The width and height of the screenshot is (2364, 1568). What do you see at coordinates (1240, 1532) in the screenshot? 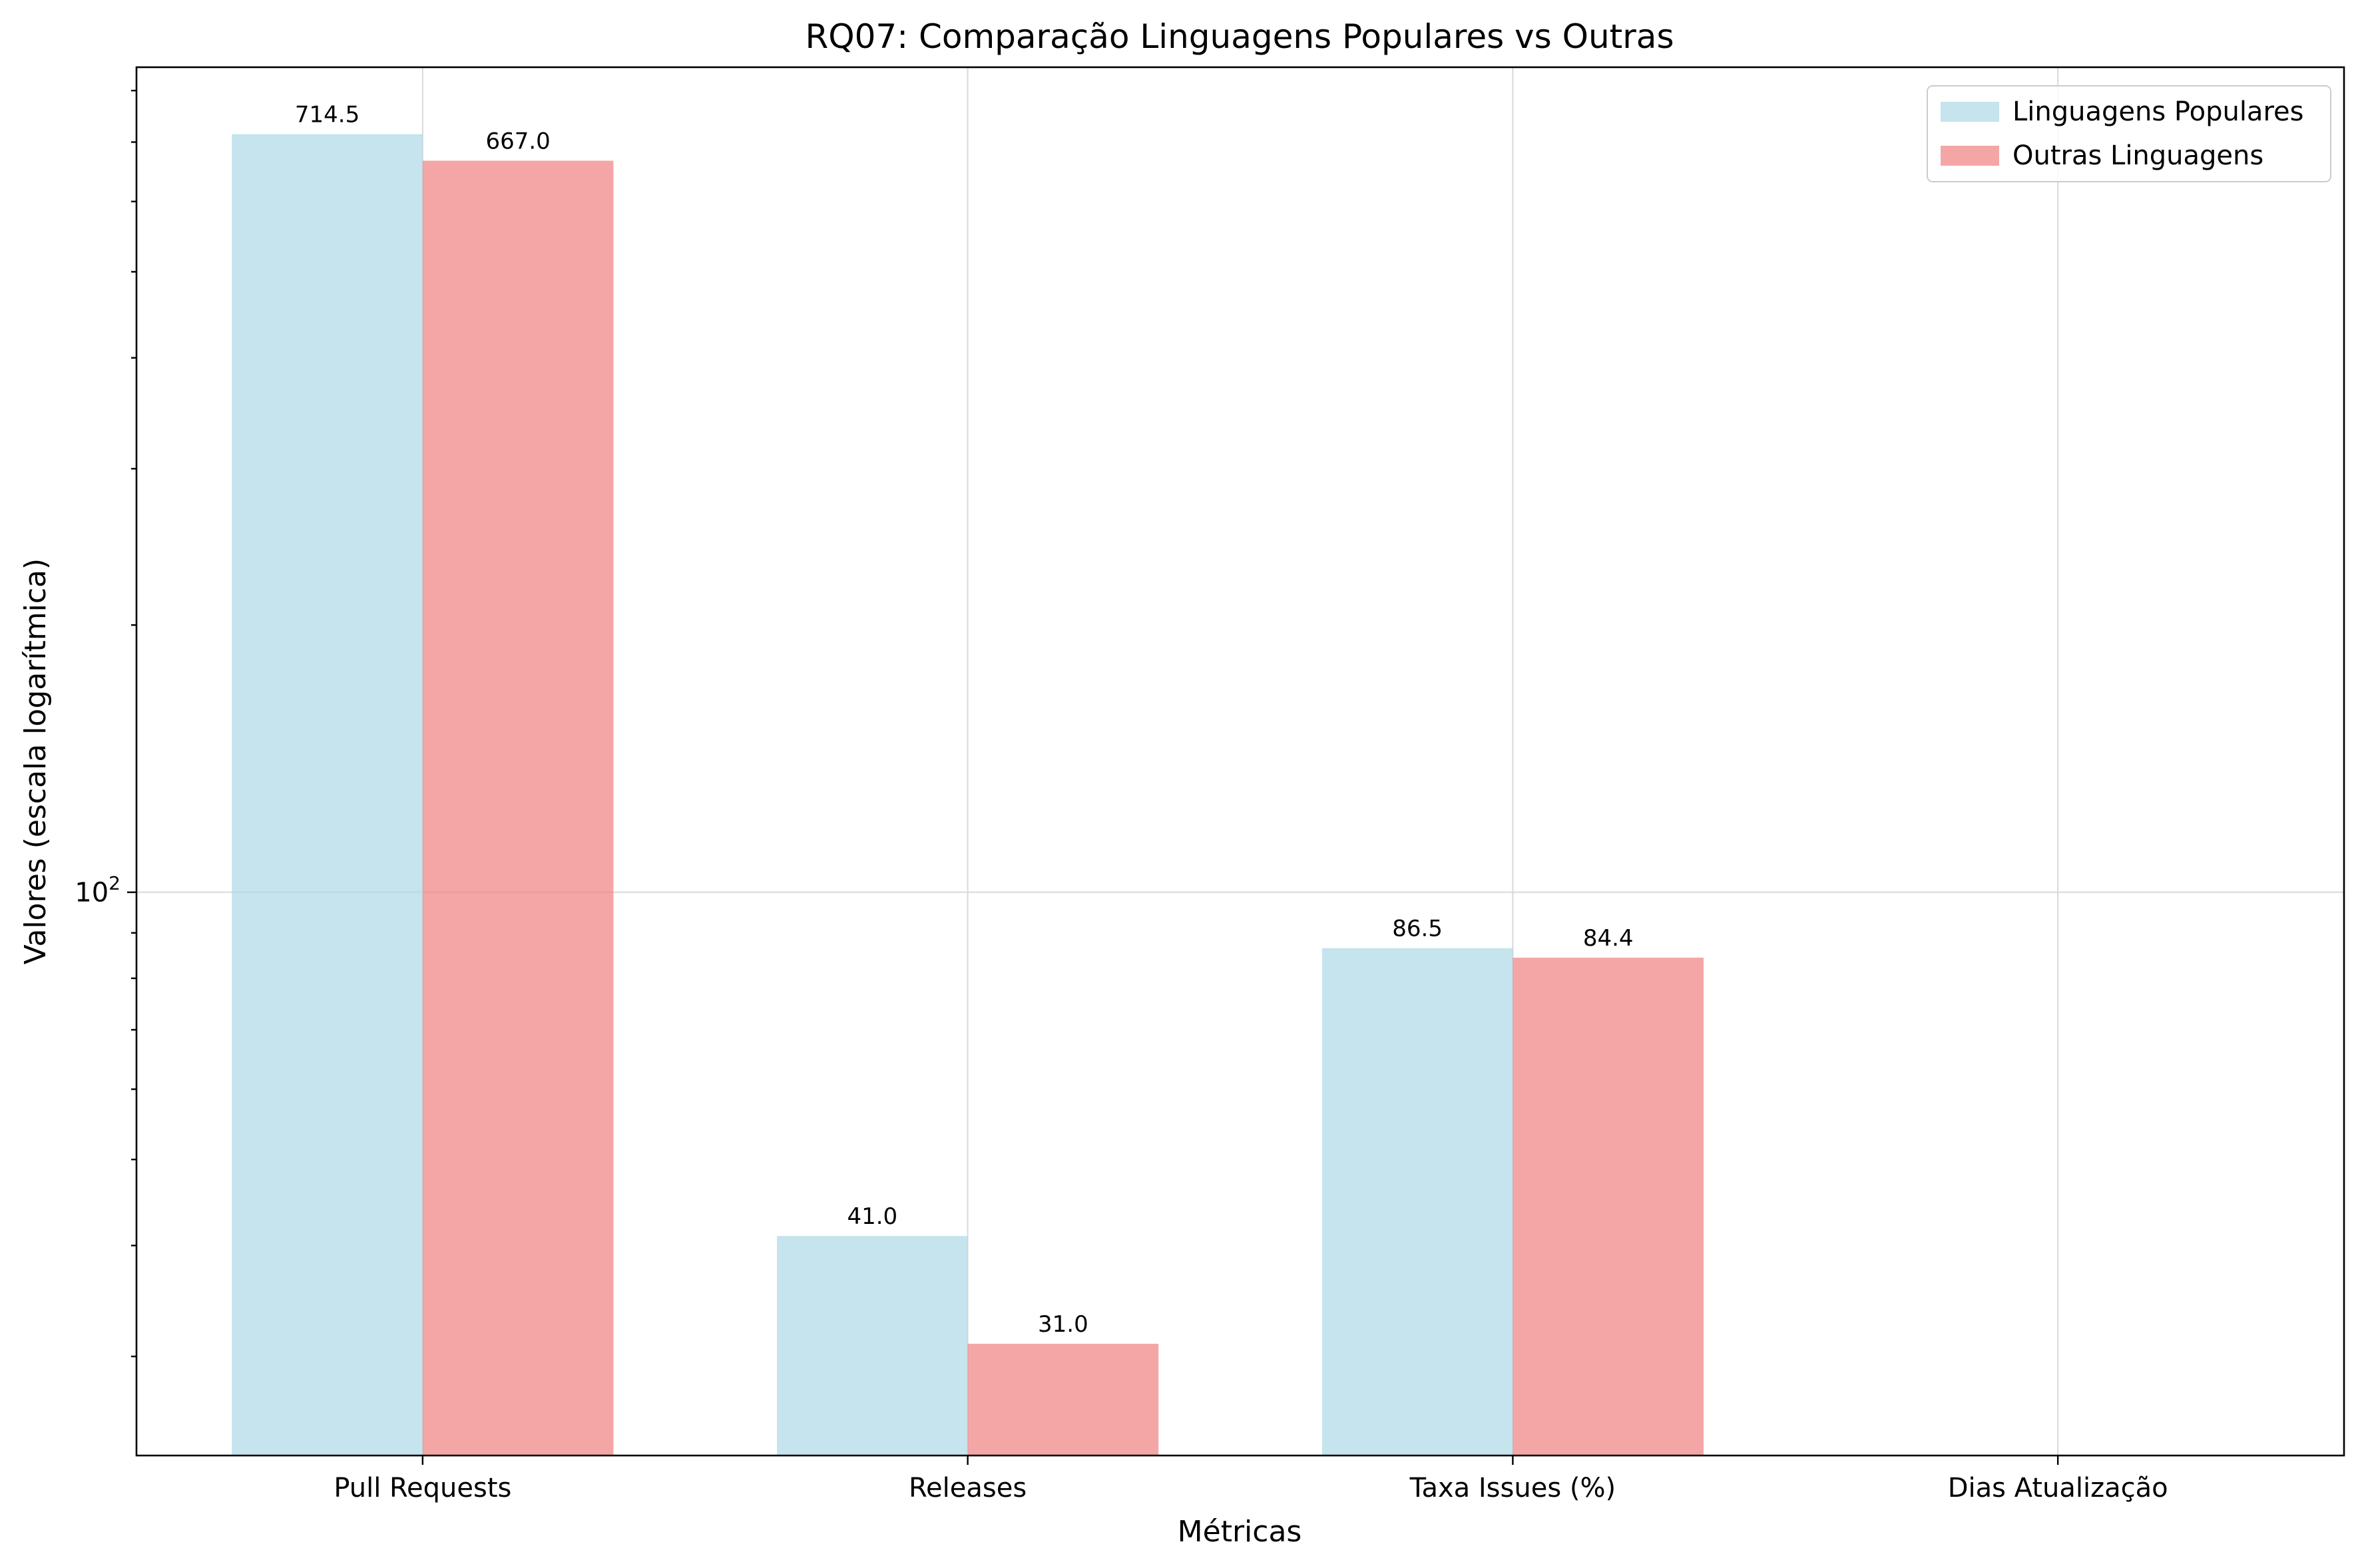
I see `x-axis-label: Métricas` at bounding box center [1240, 1532].